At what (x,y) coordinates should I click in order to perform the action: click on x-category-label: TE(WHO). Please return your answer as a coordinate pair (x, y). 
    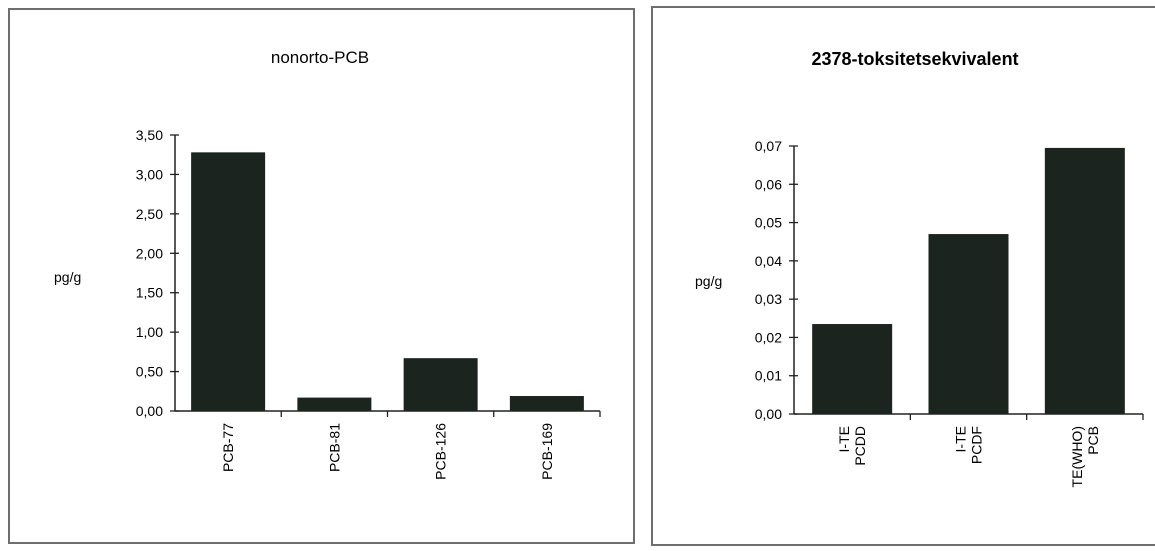
    Looking at the image, I should click on (1077, 456).